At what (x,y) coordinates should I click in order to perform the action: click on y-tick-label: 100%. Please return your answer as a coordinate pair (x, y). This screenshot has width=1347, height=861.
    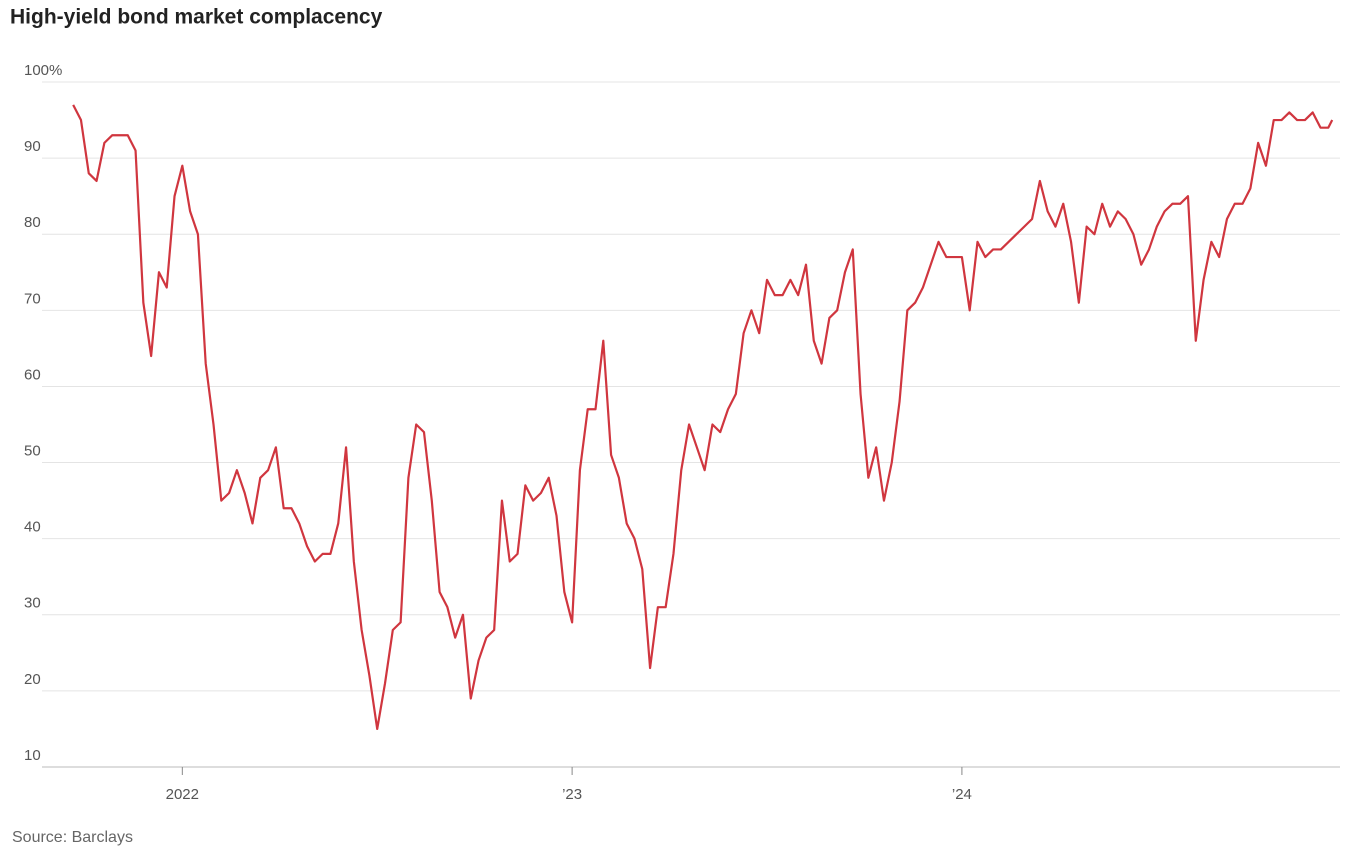
    Looking at the image, I should click on (43, 70).